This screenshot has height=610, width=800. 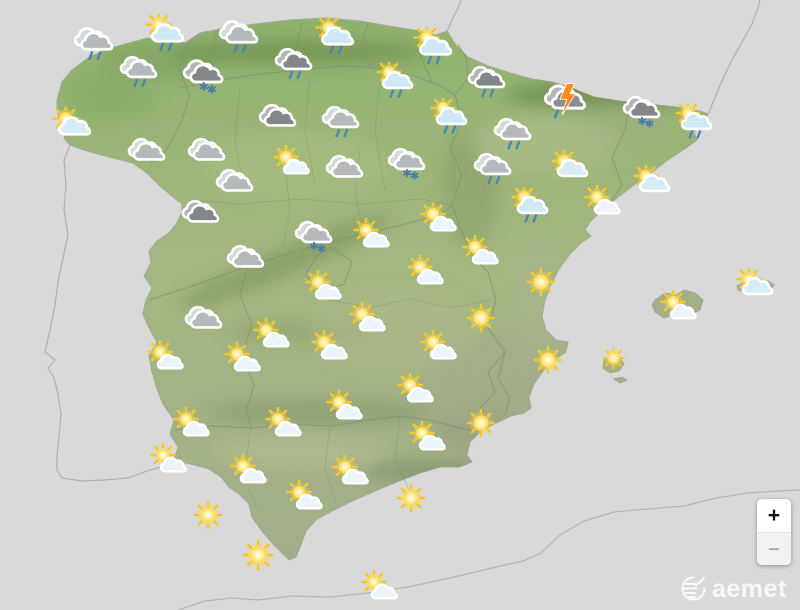 I want to click on zoom-control: + −, so click(x=774, y=532).